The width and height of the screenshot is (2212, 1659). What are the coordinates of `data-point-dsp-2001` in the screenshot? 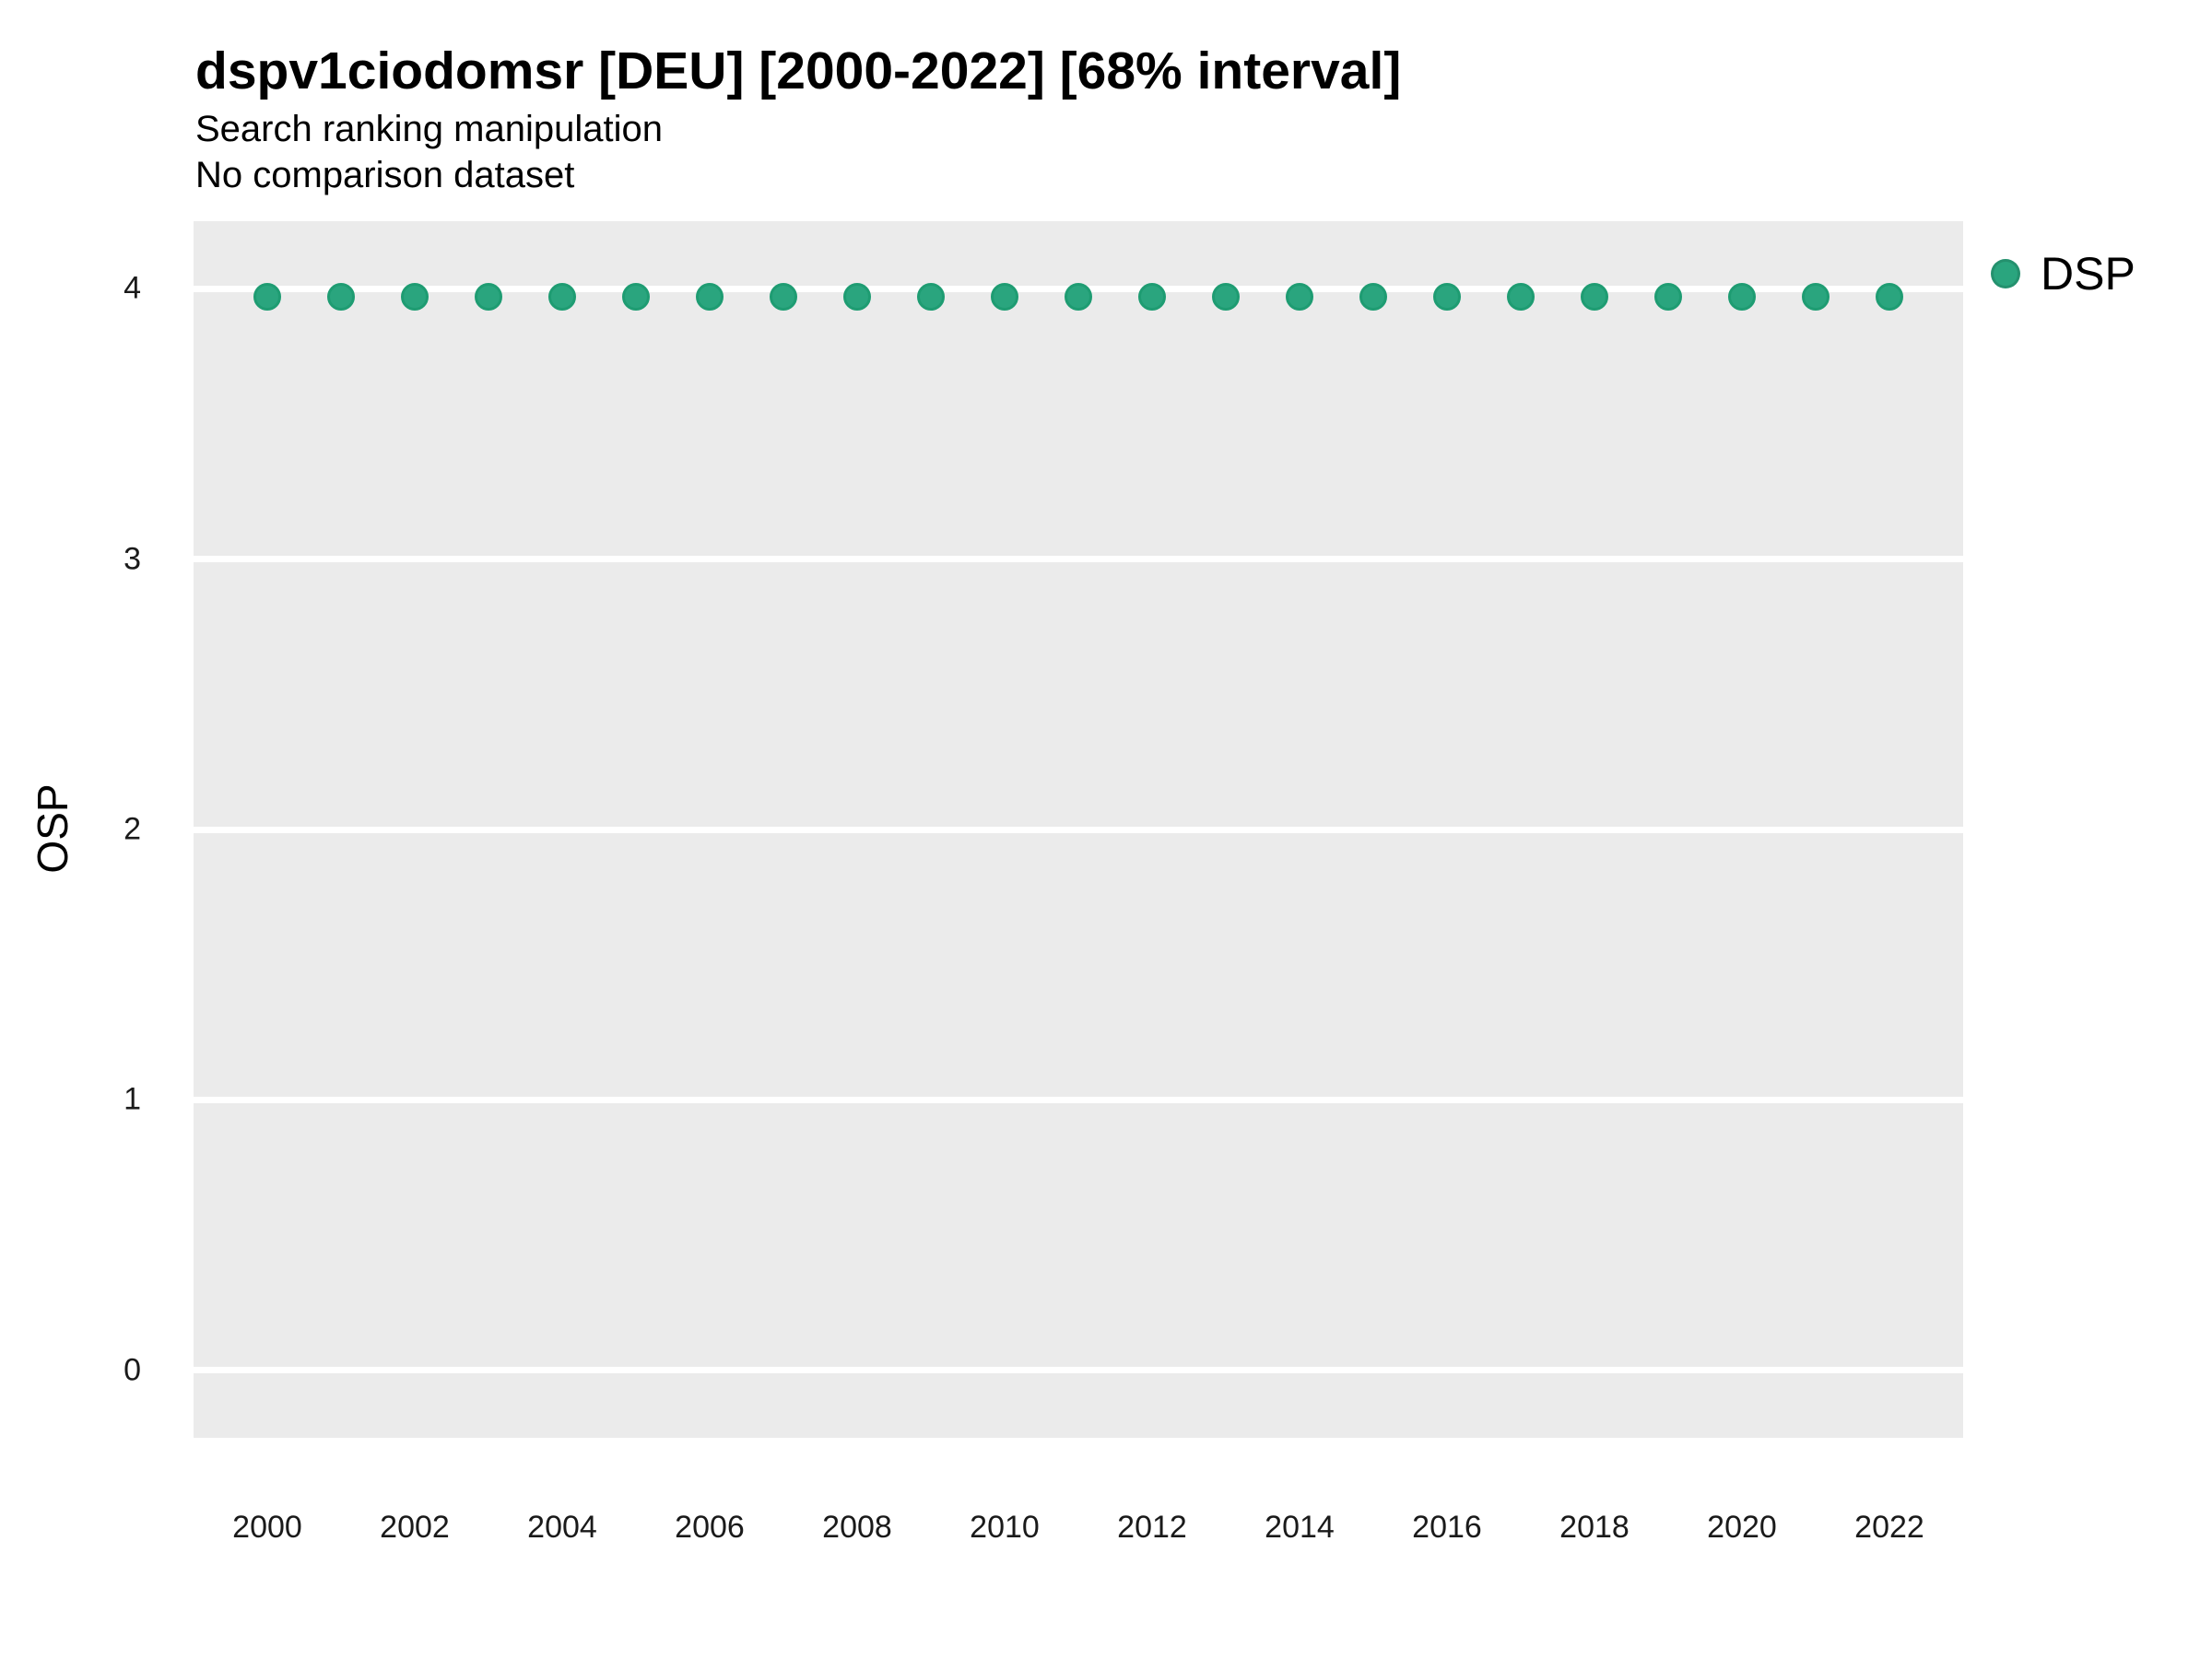 It's located at (341, 297).